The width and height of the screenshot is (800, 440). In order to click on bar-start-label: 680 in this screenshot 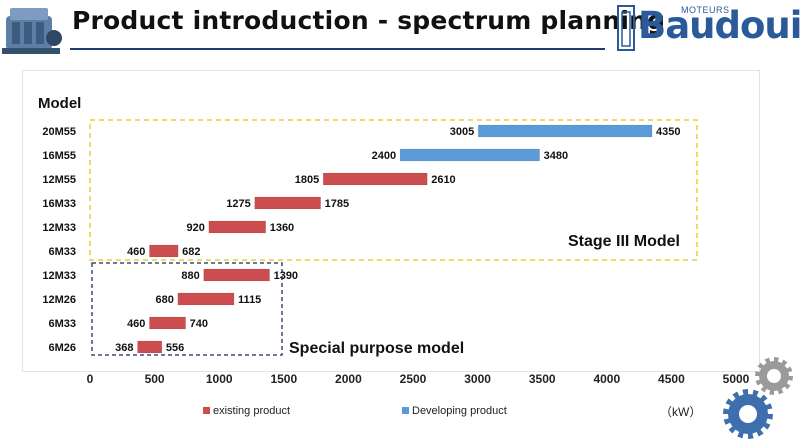, I will do `click(164, 300)`.